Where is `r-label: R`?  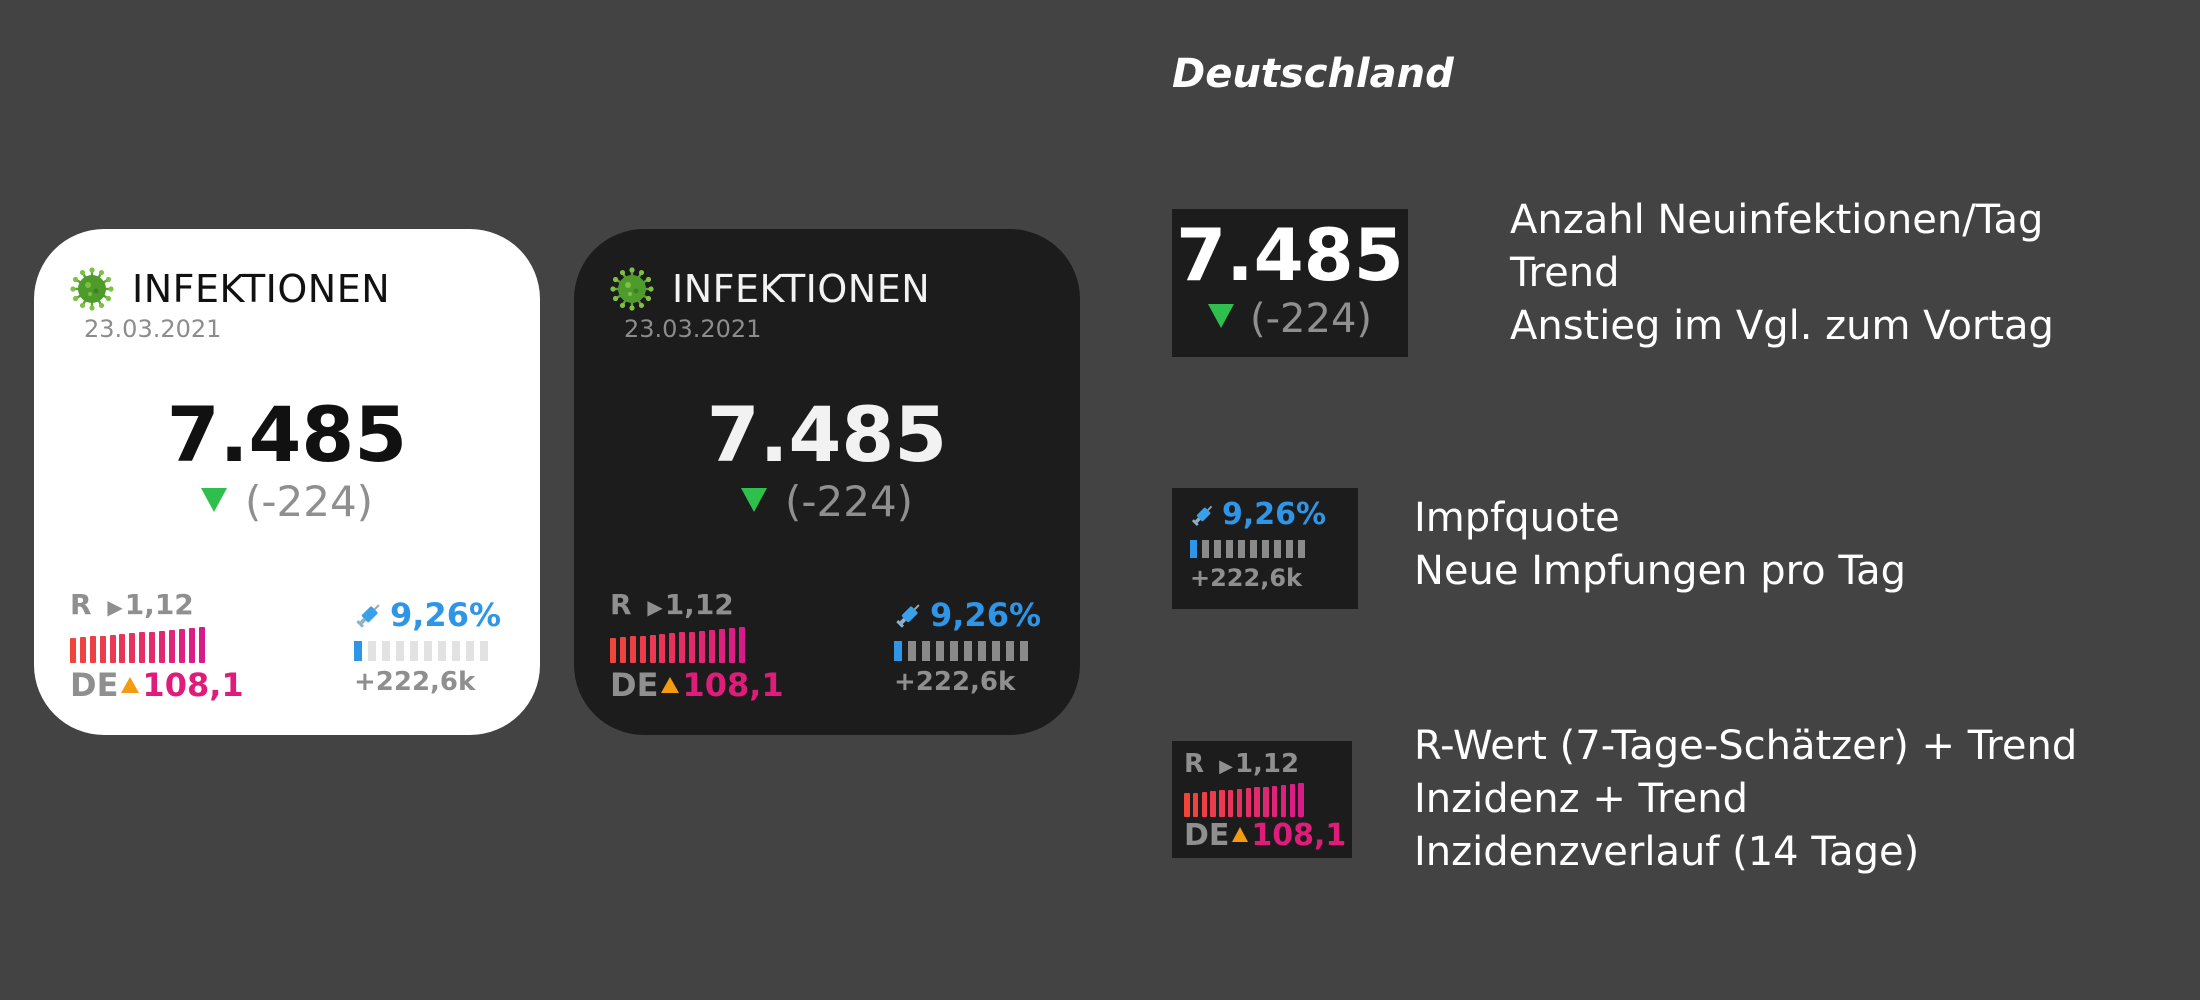 r-label: R is located at coordinates (81, 604).